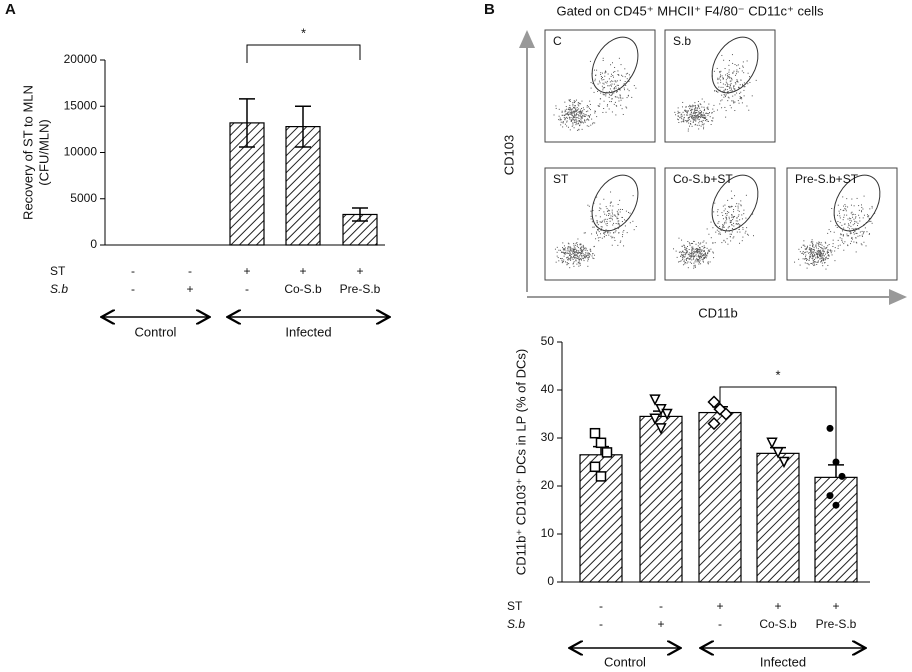 This screenshot has height=672, width=912. Describe the element at coordinates (601, 476) in the screenshot. I see `data-point` at that location.